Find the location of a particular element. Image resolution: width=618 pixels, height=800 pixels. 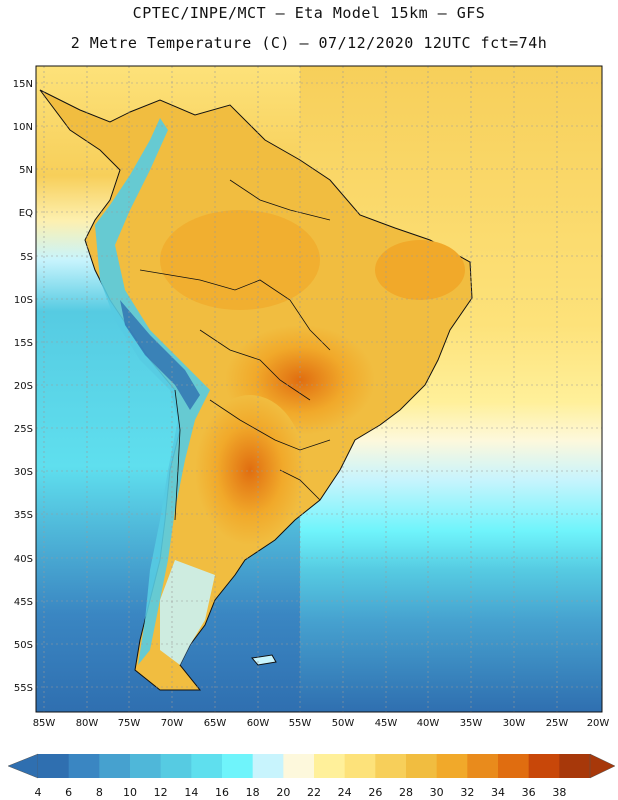

warm-region-amazon is located at coordinates (240, 260).